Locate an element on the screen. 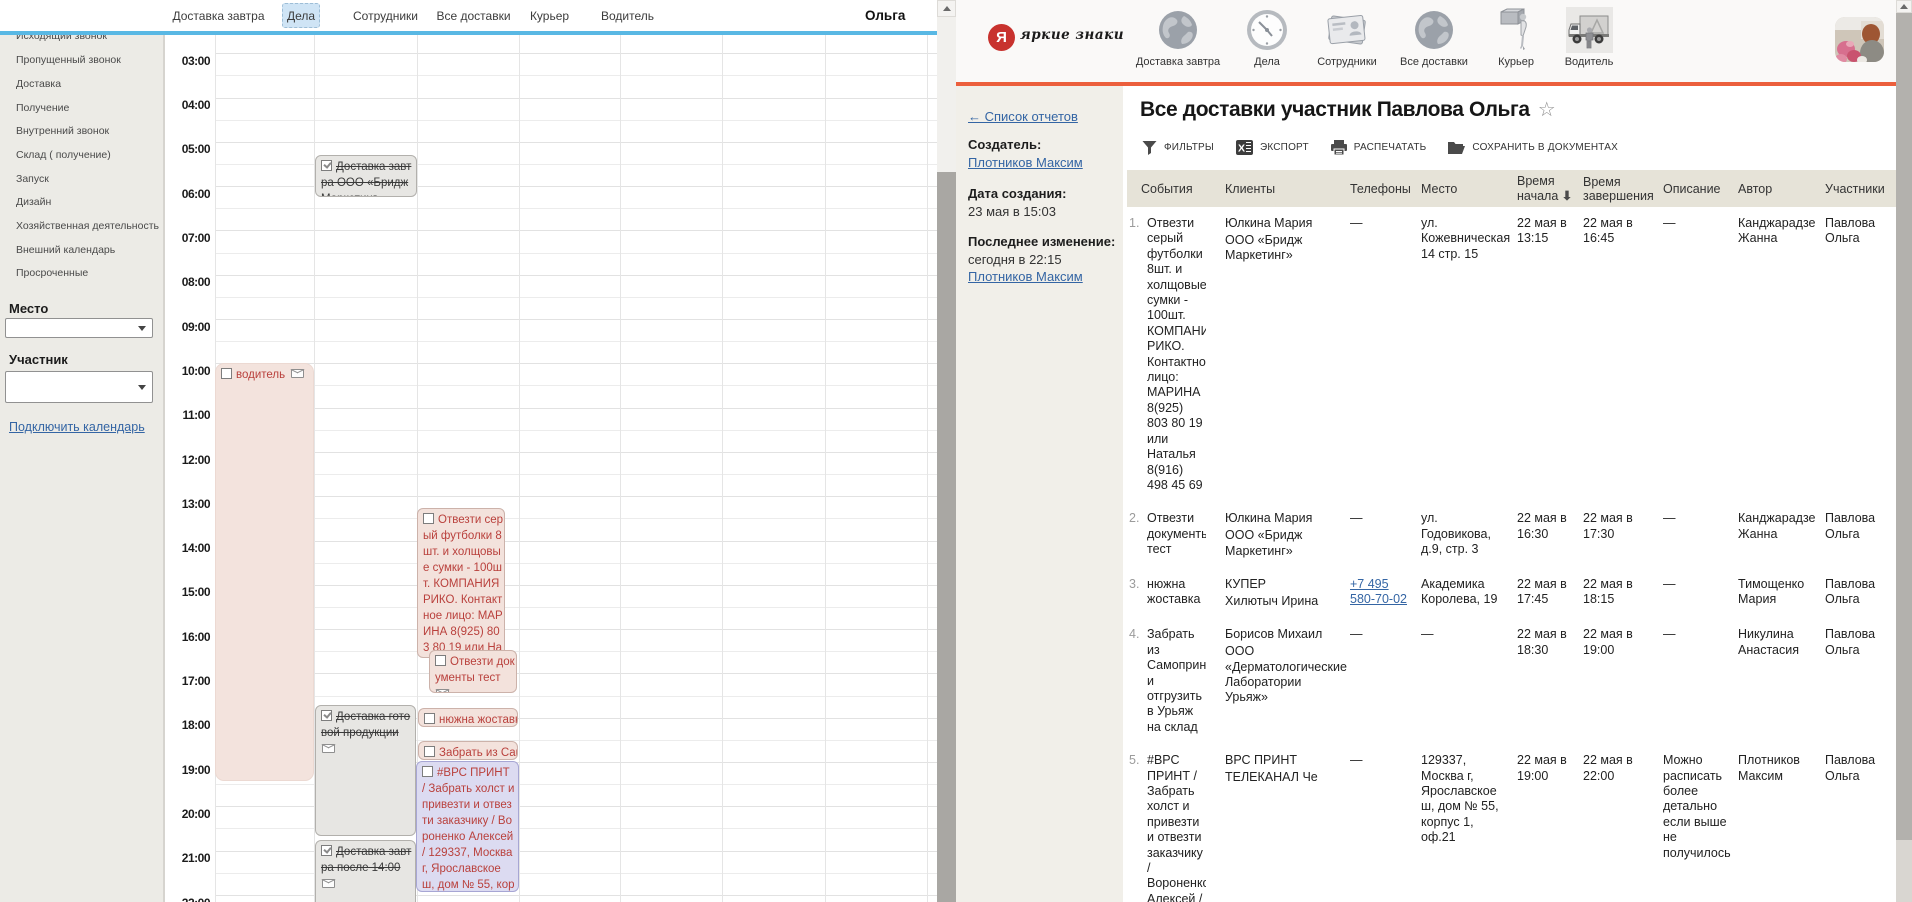 Image resolution: width=1912 pixels, height=902 pixels. toolbar-filter-button: ФИЛЬТРЫ is located at coordinates (1178, 147).